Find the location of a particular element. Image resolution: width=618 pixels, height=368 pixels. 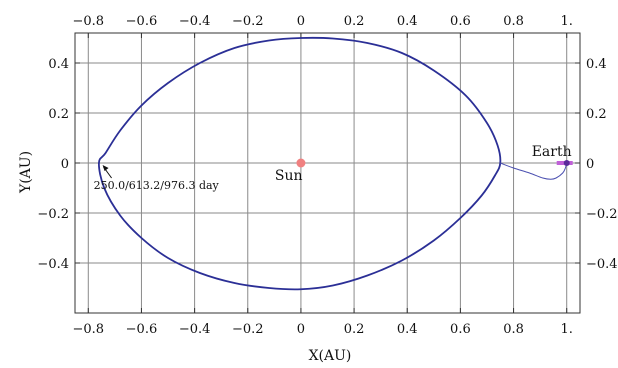

y-tick-label-right: 0 is located at coordinates (590, 164).